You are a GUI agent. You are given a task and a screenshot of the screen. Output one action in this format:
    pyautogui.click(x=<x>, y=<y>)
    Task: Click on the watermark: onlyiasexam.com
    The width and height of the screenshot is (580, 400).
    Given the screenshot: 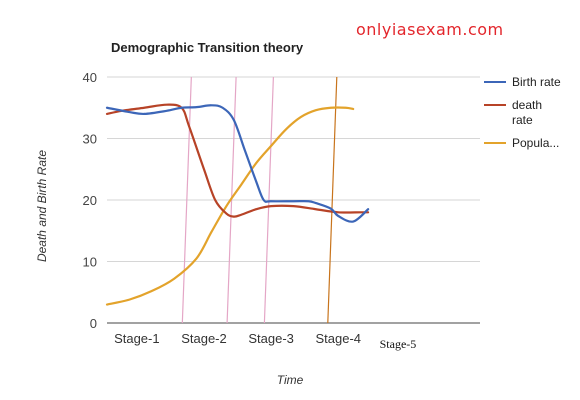 What is the action you would take?
    pyautogui.click(x=430, y=29)
    